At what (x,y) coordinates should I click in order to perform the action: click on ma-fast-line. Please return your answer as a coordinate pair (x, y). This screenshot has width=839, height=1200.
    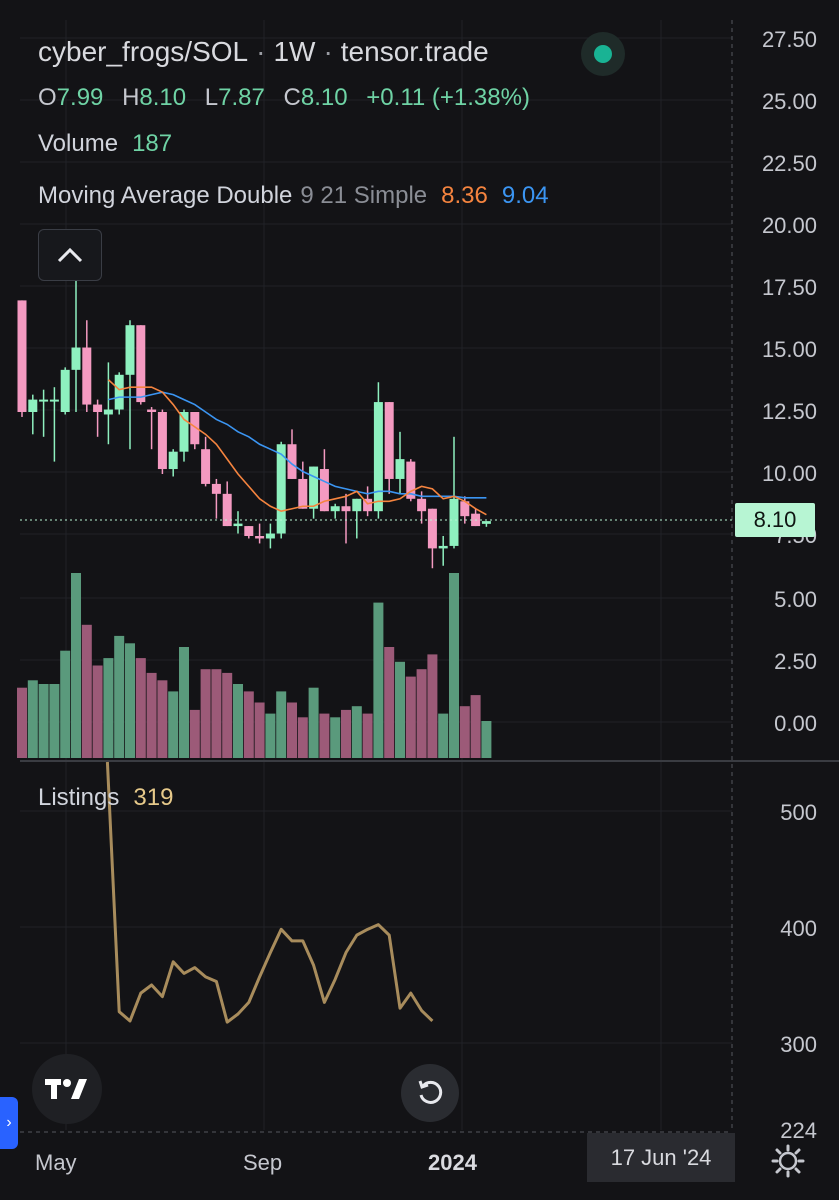
    Looking at the image, I should click on (297, 447).